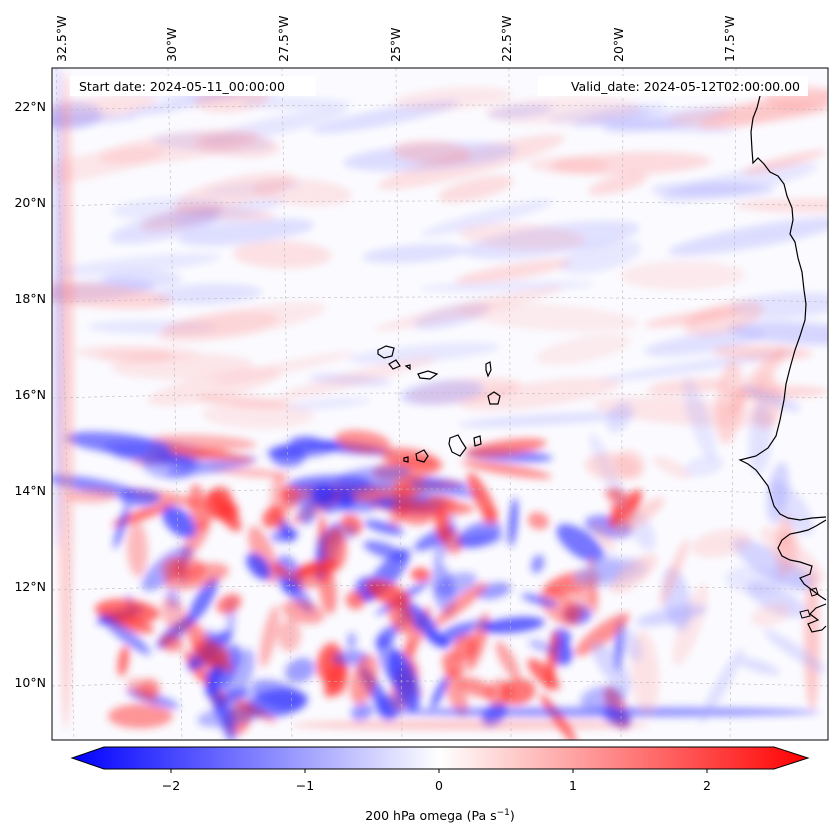 This screenshot has width=837, height=839. Describe the element at coordinates (618, 44) in the screenshot. I see `lon-label: 20°W` at that location.